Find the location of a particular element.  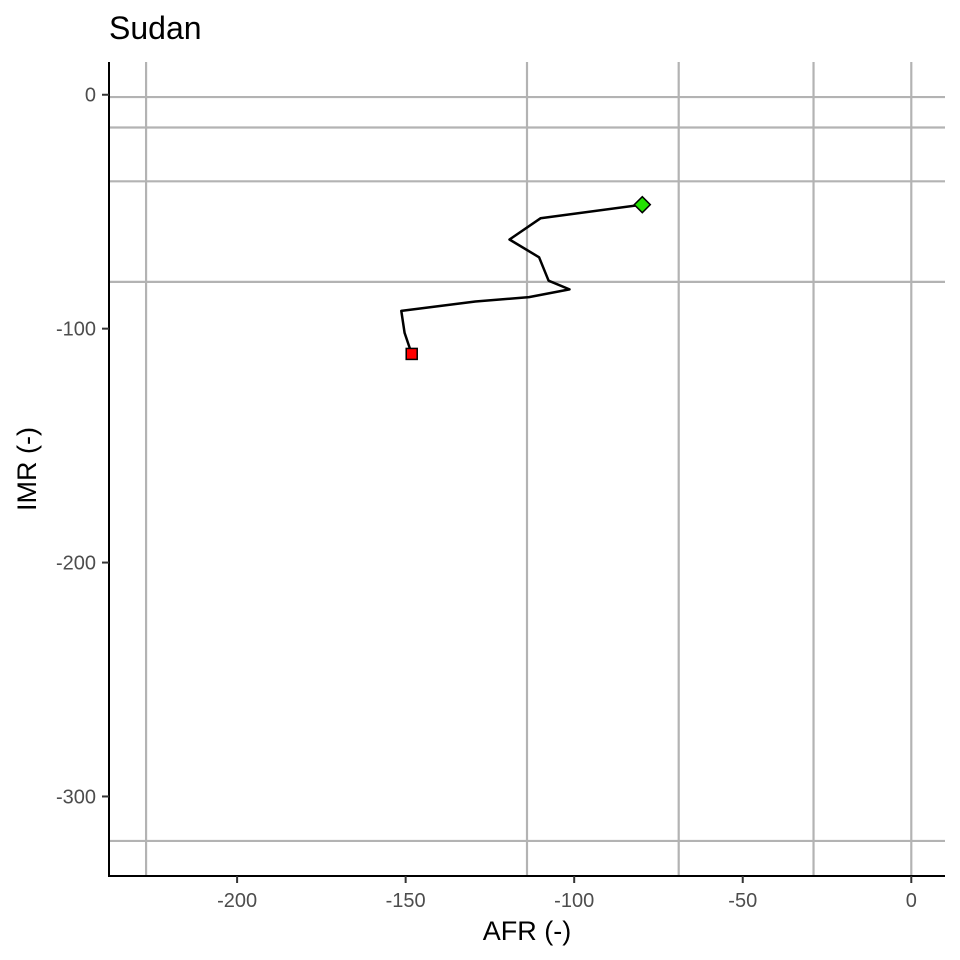

x-tick-label: 0 is located at coordinates (911, 901).